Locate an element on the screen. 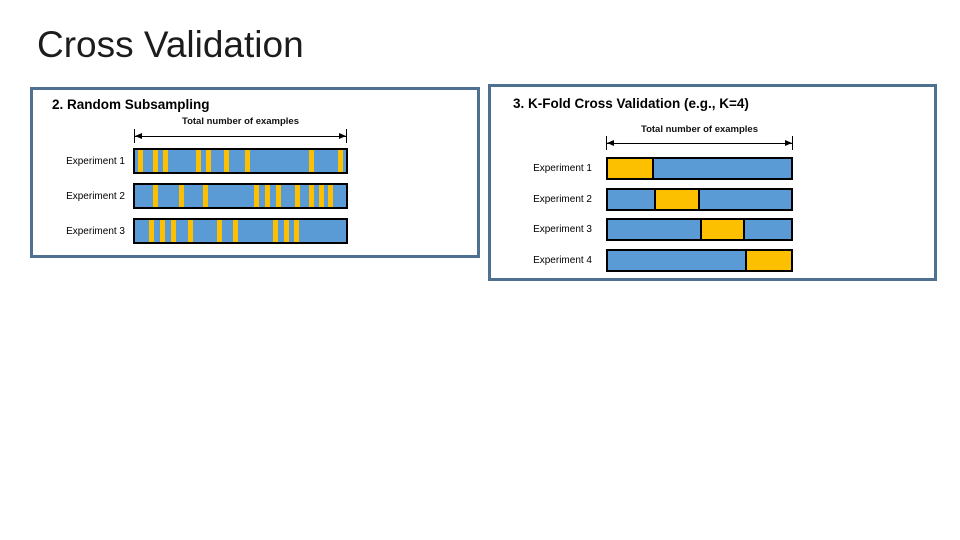 The height and width of the screenshot is (540, 960). experiment-rows: Experiment 1 Experiment 2 Experiment 3 is located at coordinates (203, 200).